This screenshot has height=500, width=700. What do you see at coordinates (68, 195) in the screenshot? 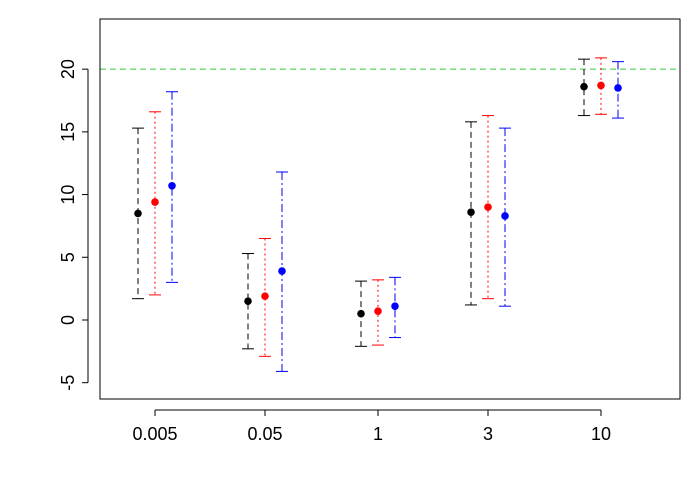
I see `y-tick-label: 10` at bounding box center [68, 195].